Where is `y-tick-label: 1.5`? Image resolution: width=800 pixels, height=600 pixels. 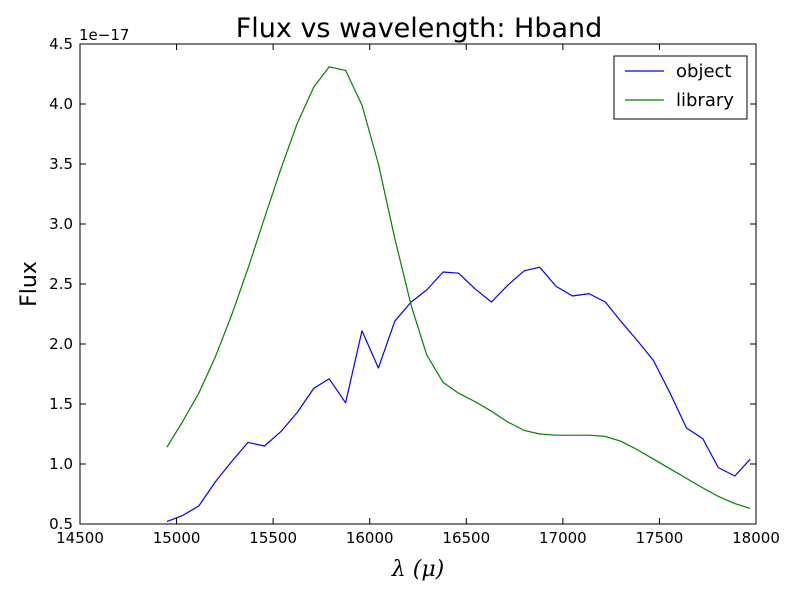 y-tick-label: 1.5 is located at coordinates (61, 404).